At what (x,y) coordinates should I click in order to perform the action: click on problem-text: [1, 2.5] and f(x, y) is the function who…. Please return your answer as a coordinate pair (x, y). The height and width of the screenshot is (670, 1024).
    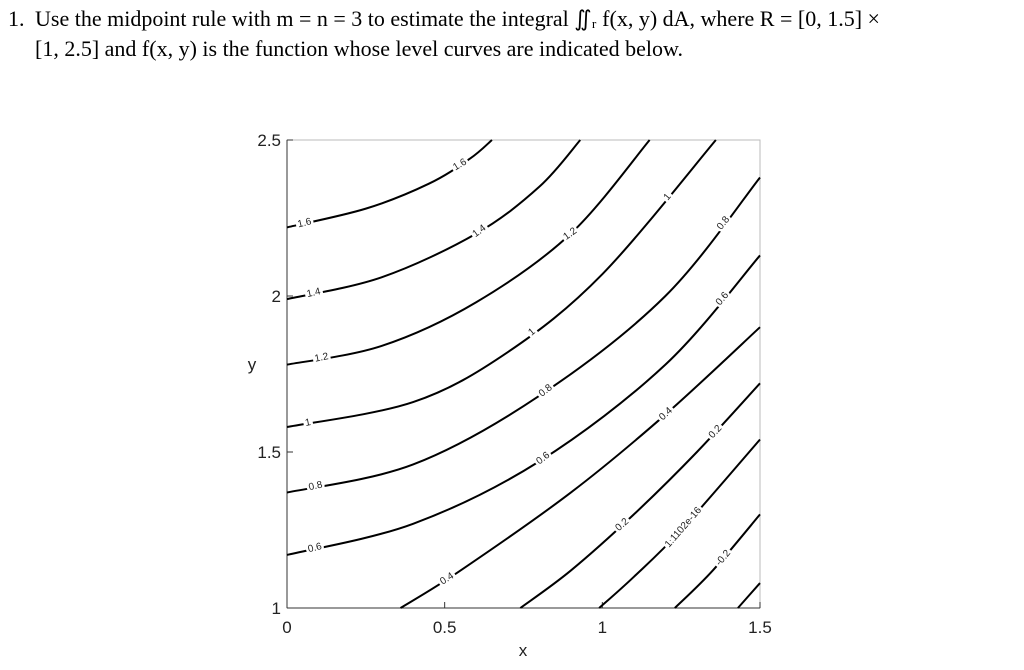
    Looking at the image, I should click on (359, 48).